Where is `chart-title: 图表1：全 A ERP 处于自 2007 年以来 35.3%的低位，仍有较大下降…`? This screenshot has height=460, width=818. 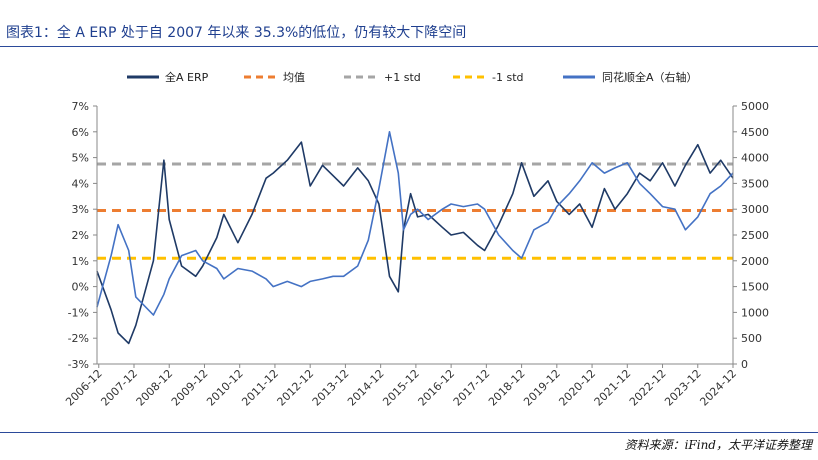
chart-title: 图表1：全 A ERP 处于自 2007 年以来 35.3%的低位，仍有较大下降… is located at coordinates (236, 33).